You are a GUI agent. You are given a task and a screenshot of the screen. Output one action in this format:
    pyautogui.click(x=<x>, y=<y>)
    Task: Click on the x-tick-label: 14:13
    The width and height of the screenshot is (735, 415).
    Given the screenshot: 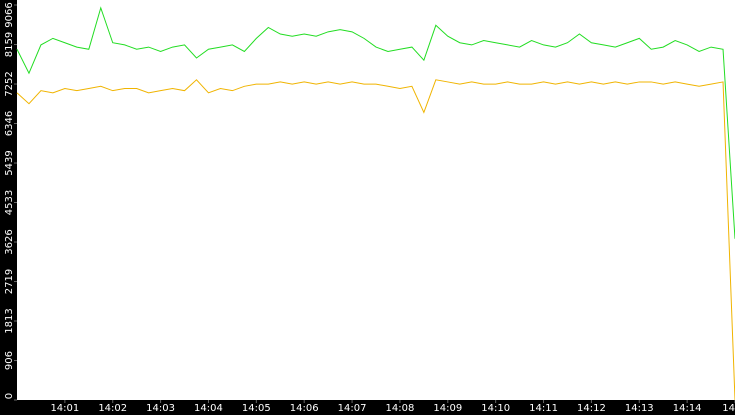 What is the action you would take?
    pyautogui.click(x=639, y=408)
    